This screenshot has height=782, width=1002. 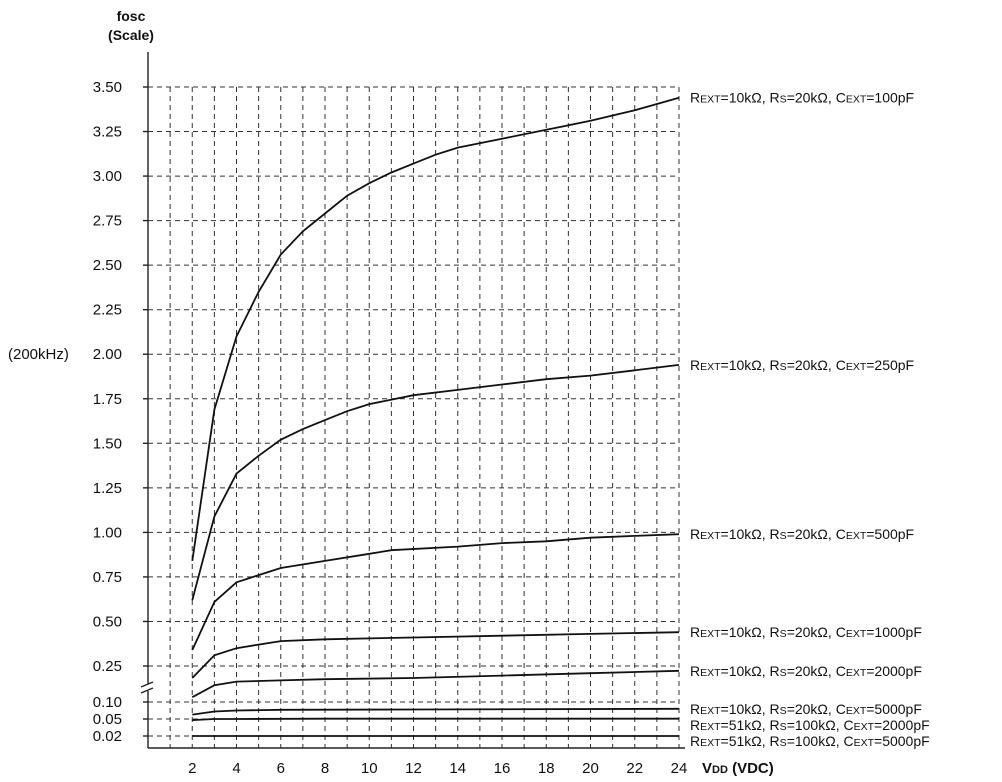 What do you see at coordinates (107, 265) in the screenshot?
I see `y-tick-label: 2.50` at bounding box center [107, 265].